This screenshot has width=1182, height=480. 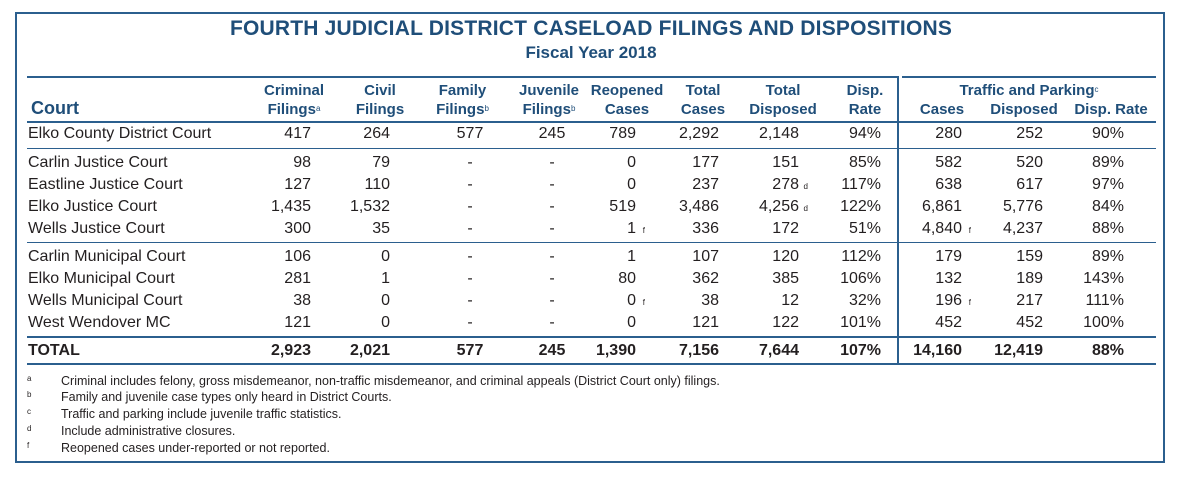 What do you see at coordinates (615, 350) in the screenshot?
I see `total-row-reopened: 1,390` at bounding box center [615, 350].